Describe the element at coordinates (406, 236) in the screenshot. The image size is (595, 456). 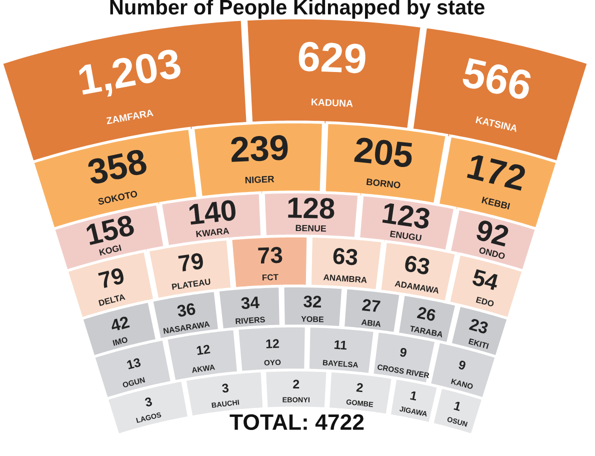
I see `category-label: ENUGU` at that location.